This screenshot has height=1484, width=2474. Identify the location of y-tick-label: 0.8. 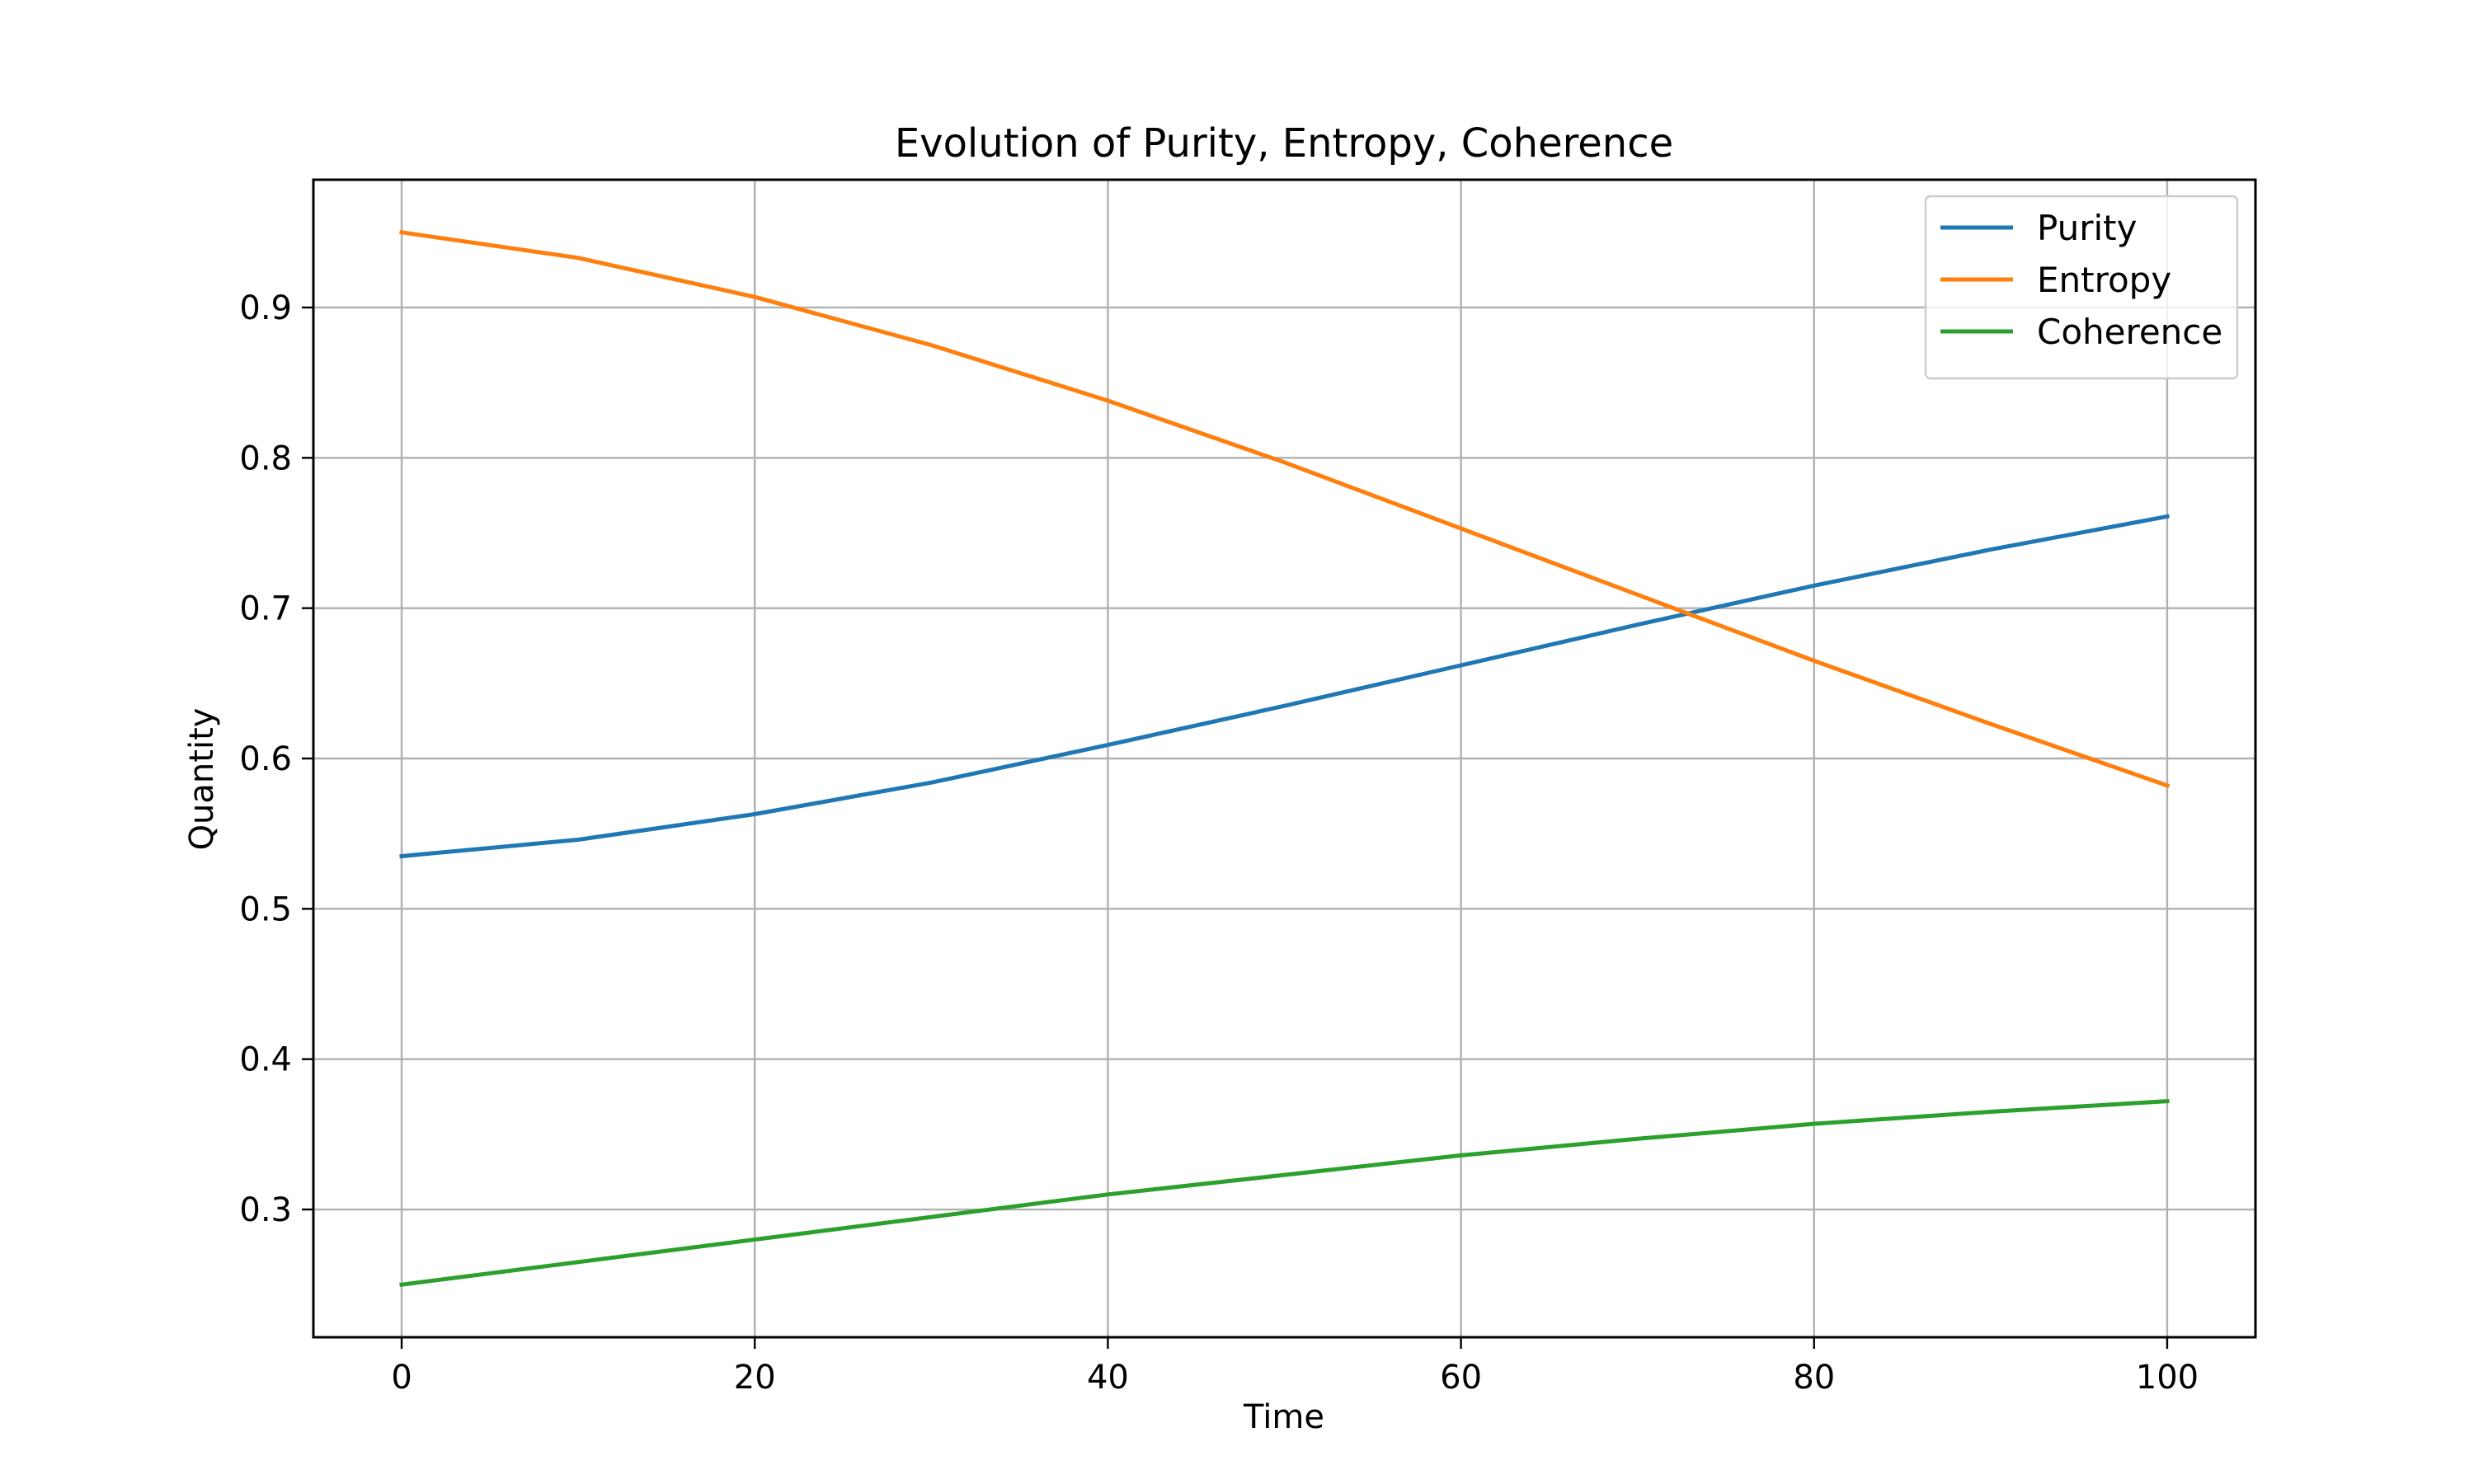
(265, 458).